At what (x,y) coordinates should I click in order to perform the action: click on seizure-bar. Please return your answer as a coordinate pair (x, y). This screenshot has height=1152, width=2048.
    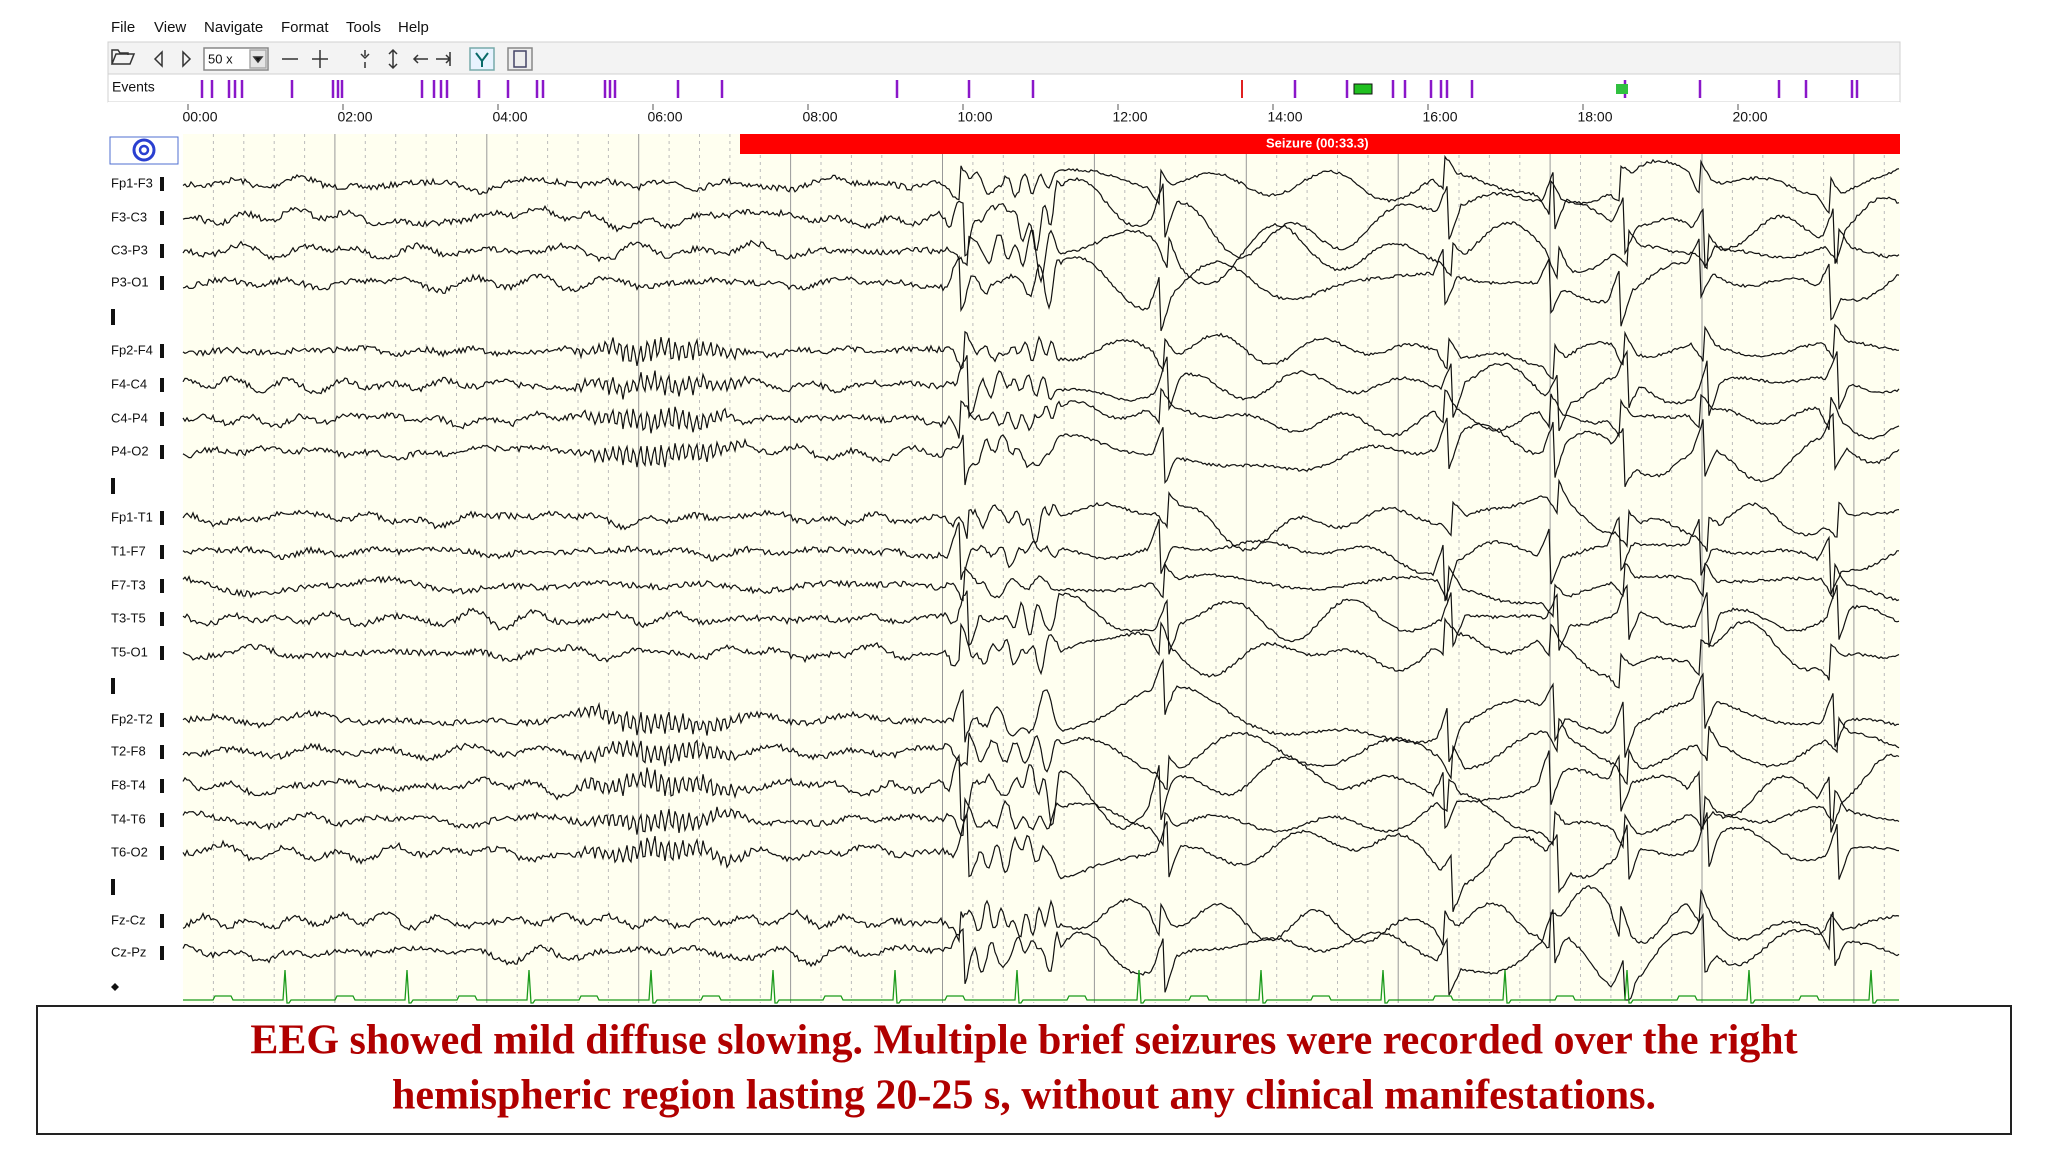
    Looking at the image, I should click on (1320, 144).